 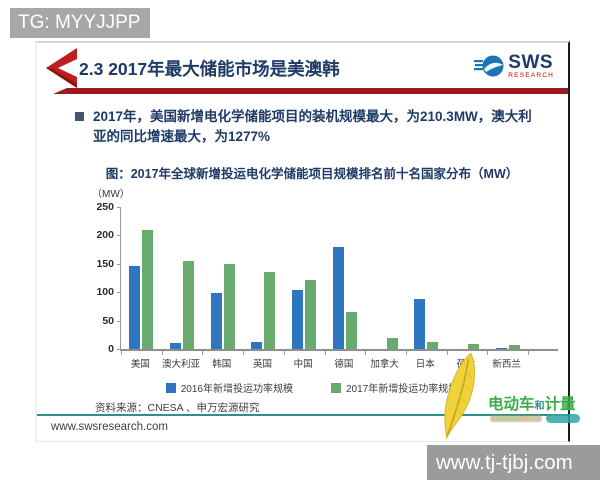 I want to click on legend-item: 2017年新增投运功率规模, so click(x=394, y=387).